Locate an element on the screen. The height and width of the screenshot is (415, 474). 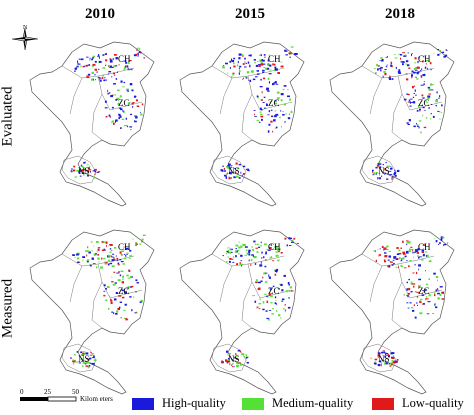
legend-high: High-quality is located at coordinates (179, 403).